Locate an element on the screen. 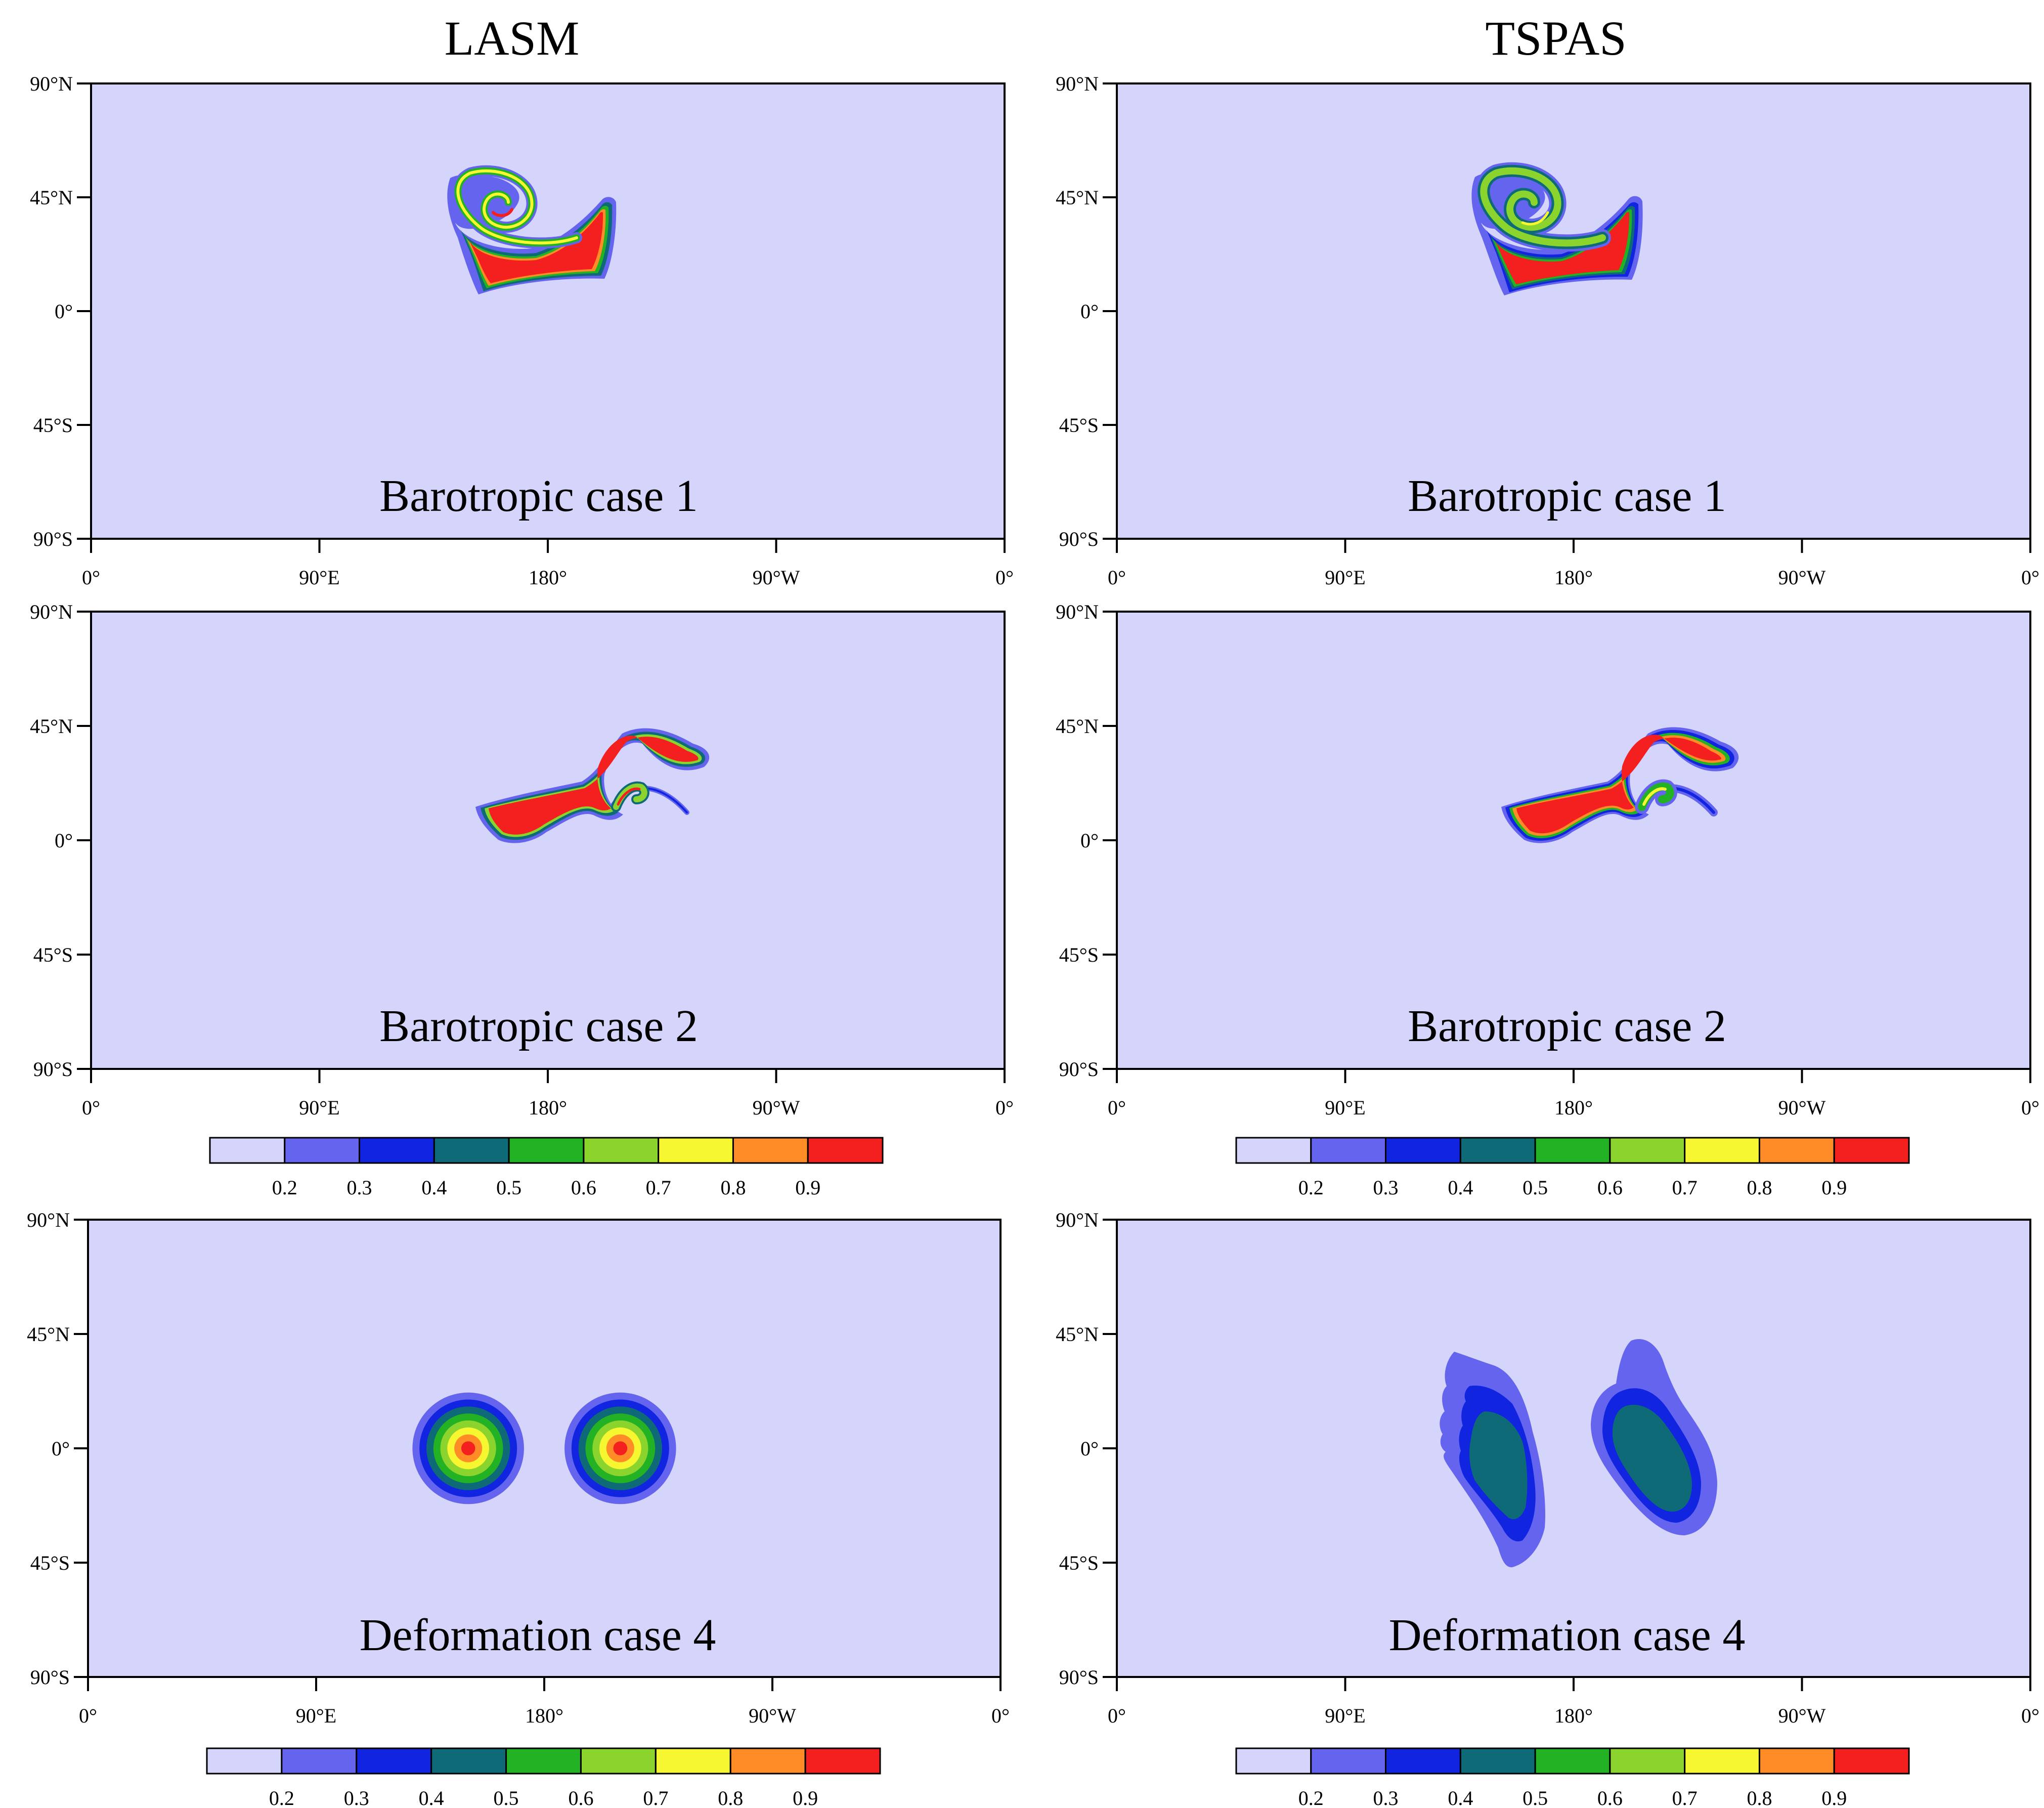 This screenshot has width=2044, height=1808. panel-lasm-barotropic-2: Barotropic case 2 is located at coordinates (548, 840).